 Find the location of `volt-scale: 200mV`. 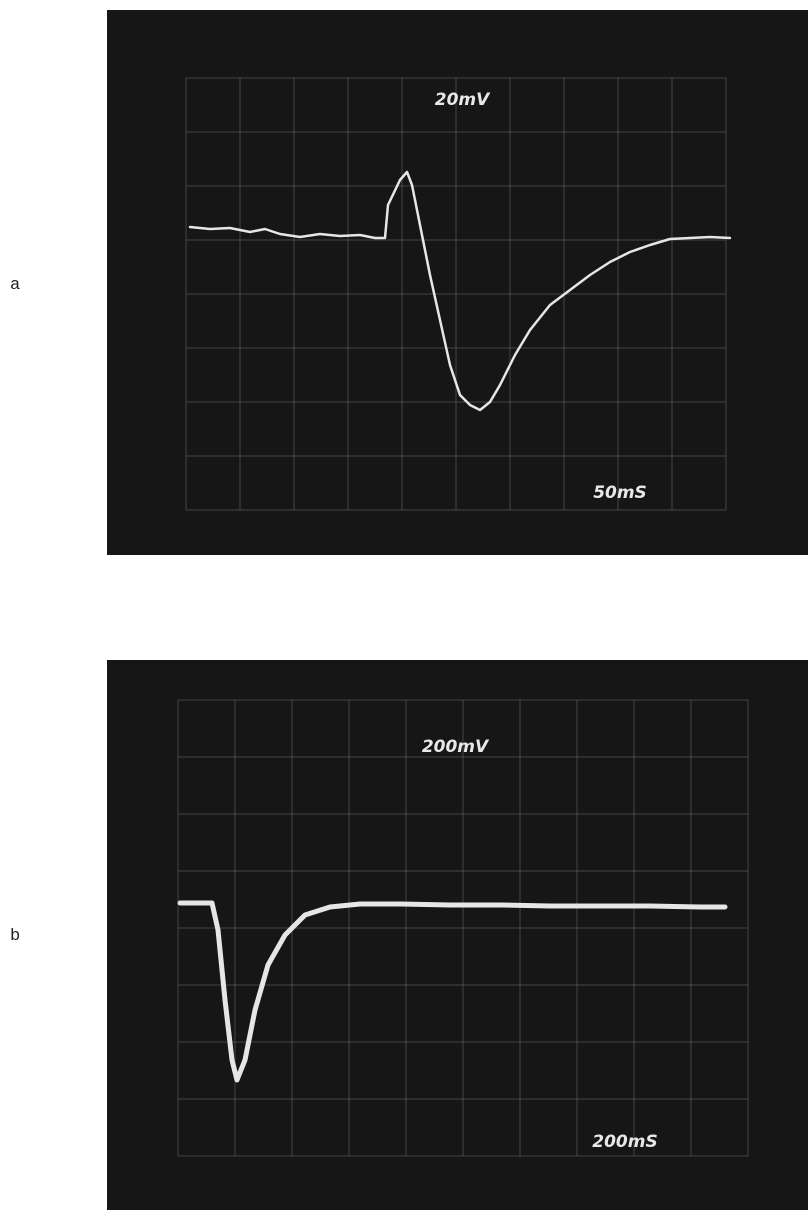

volt-scale: 200mV is located at coordinates (456, 747).